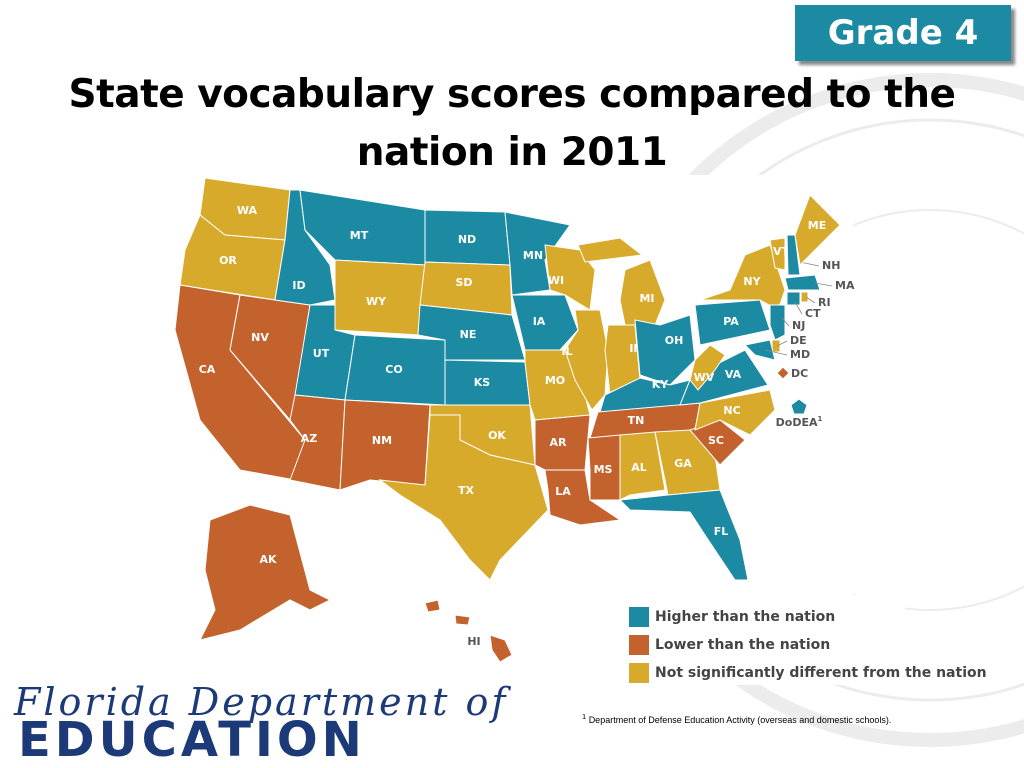  Describe the element at coordinates (382, 440) in the screenshot. I see `region-label: NM` at that location.